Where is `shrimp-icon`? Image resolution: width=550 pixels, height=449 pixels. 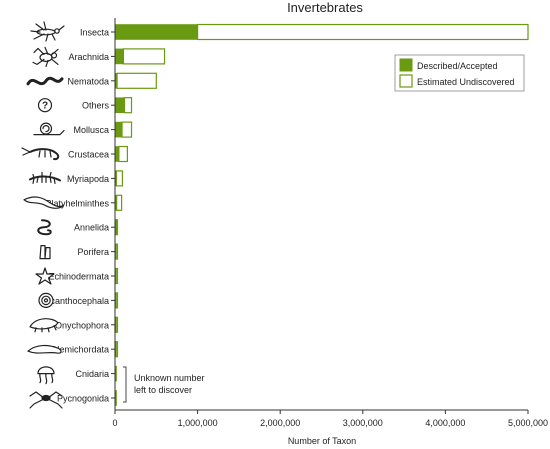 shrimp-icon is located at coordinates (40, 154).